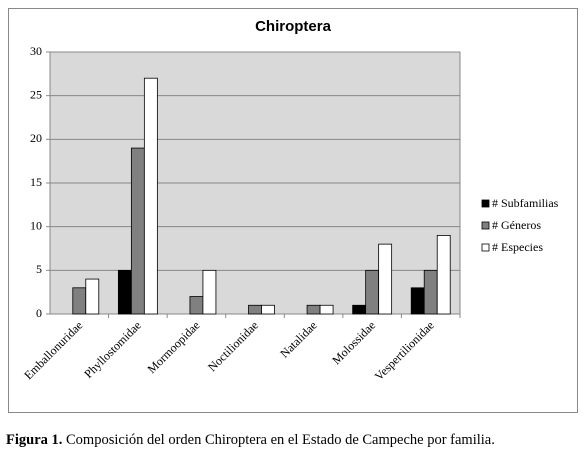  Describe the element at coordinates (517, 247) in the screenshot. I see `legend-label: # Especies` at that location.